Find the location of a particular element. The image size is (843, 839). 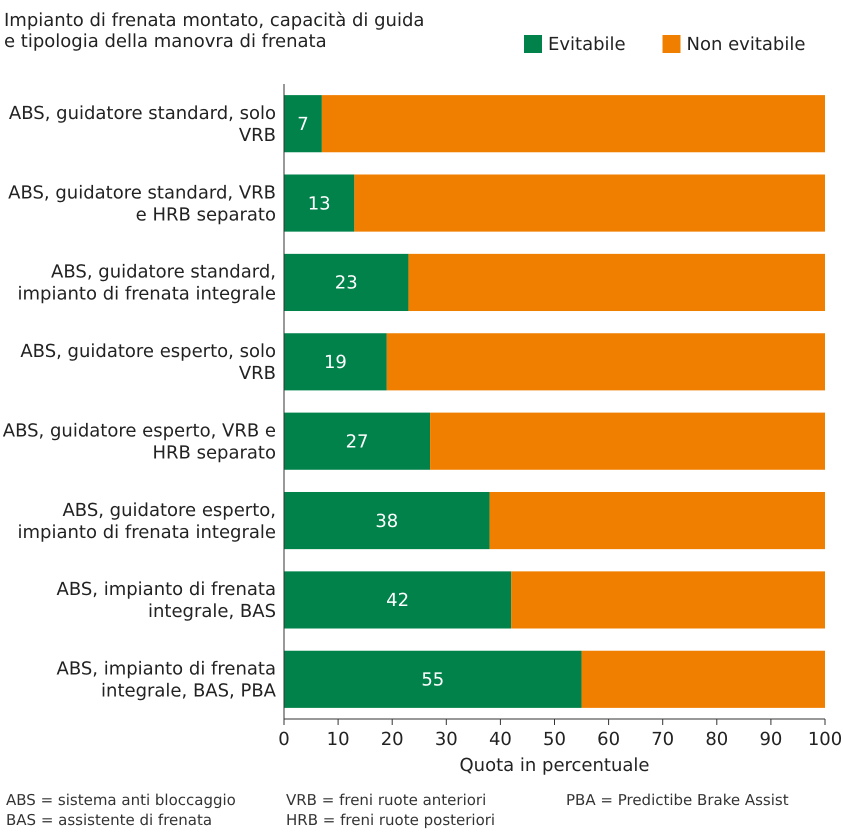

x-axis-title: Quota in percentuale is located at coordinates (555, 765).